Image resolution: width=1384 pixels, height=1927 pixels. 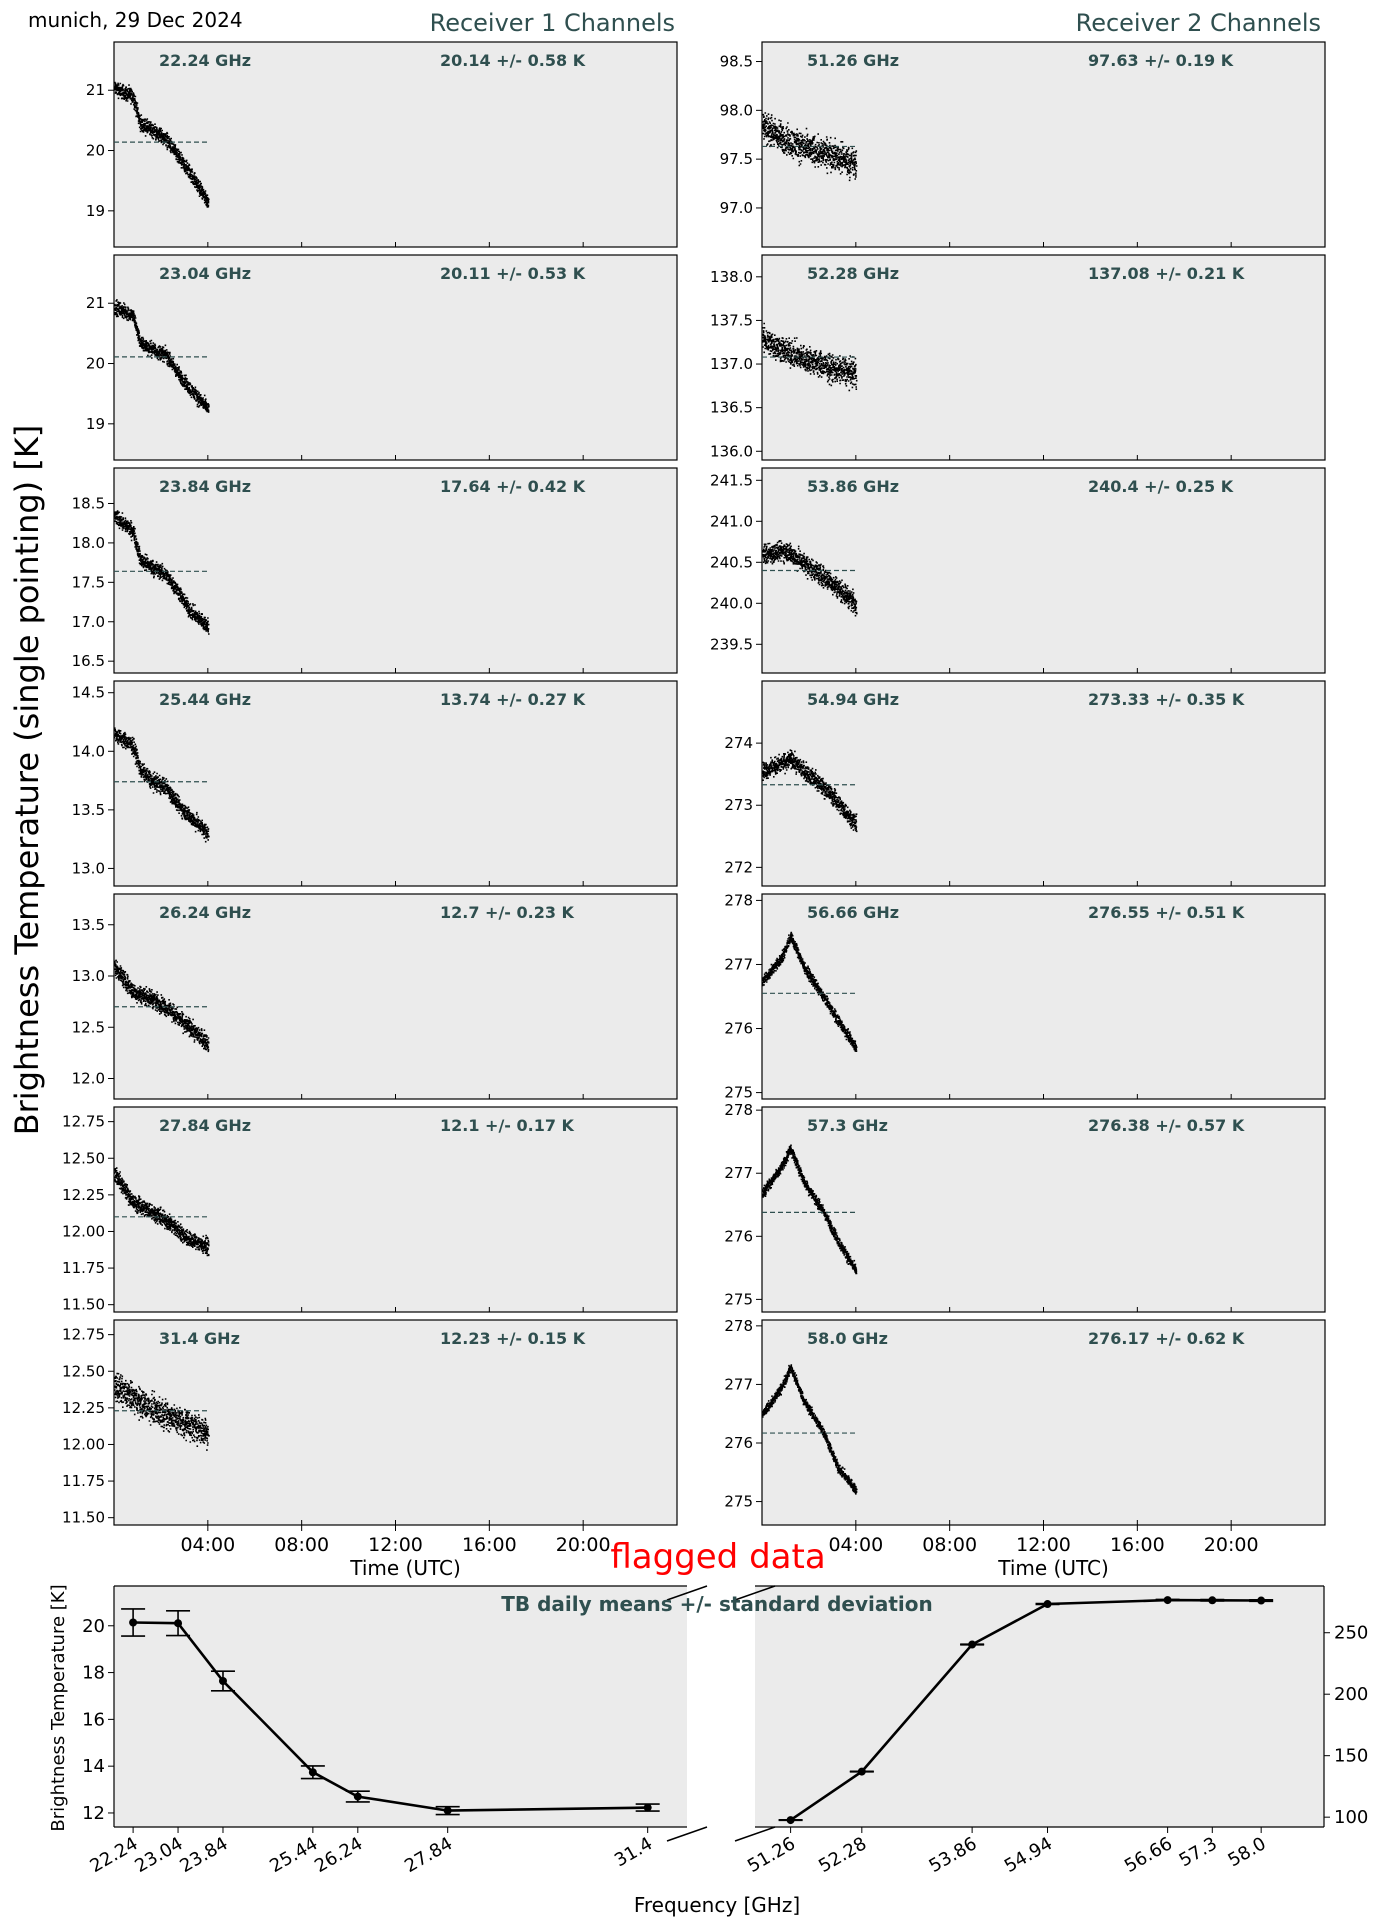 What do you see at coordinates (952, 1855) in the screenshot?
I see `x-tick-label: 53.86` at bounding box center [952, 1855].